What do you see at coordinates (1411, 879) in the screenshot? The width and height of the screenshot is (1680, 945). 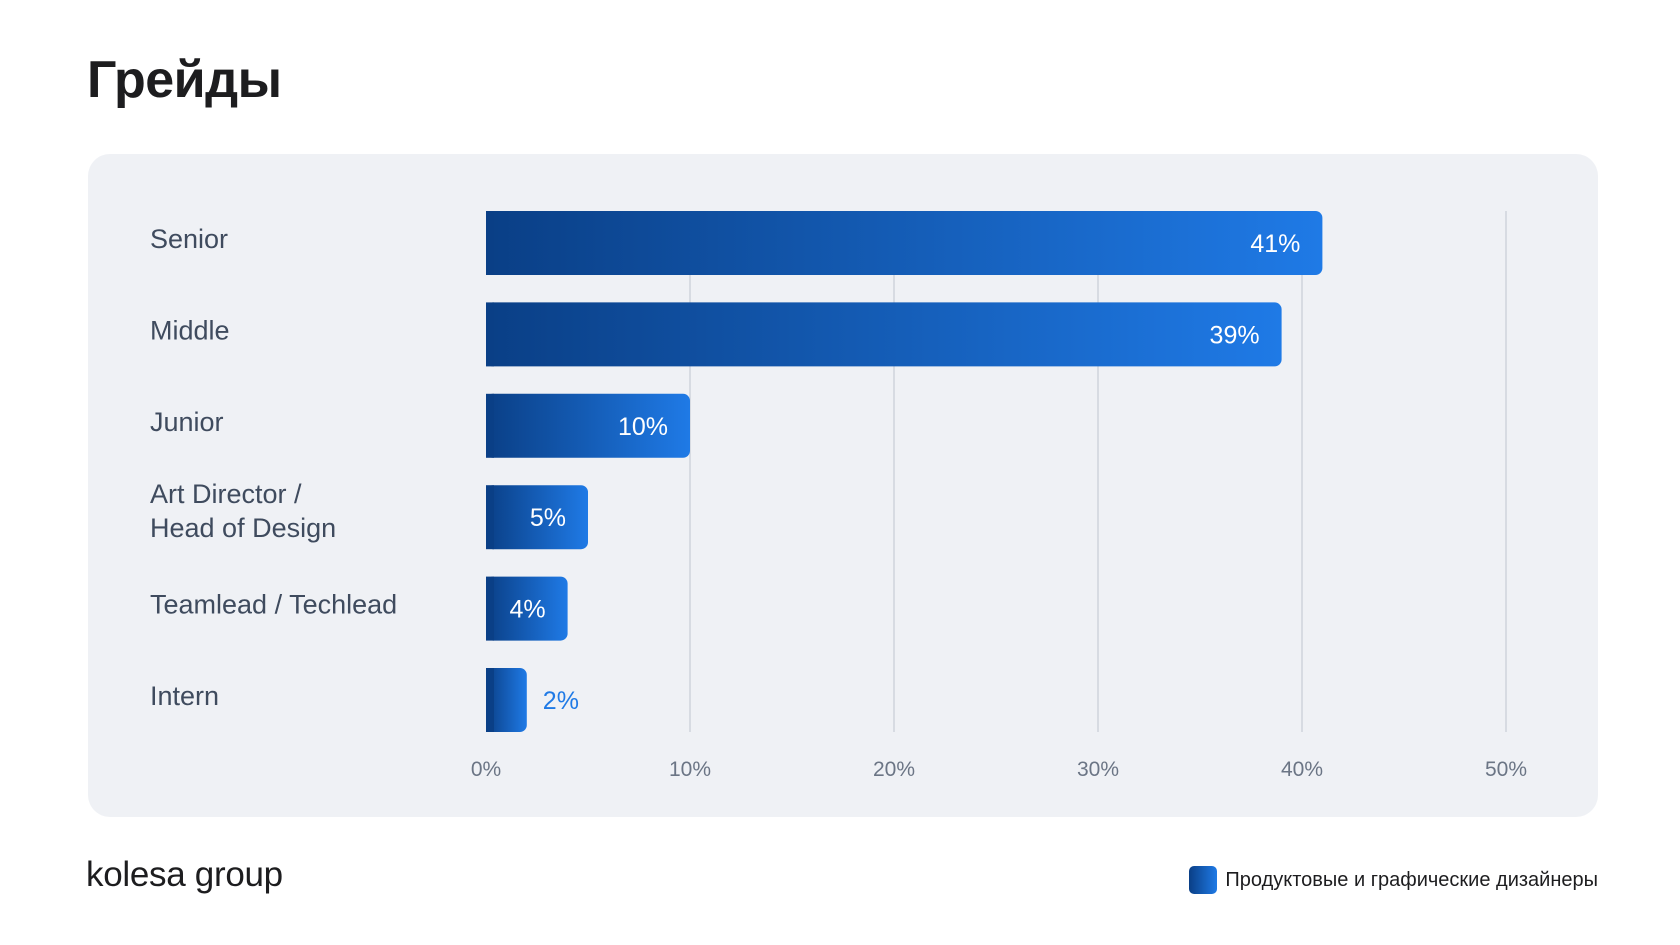 I see `legend-label: Продуктовые и графические дизайнеры` at bounding box center [1411, 879].